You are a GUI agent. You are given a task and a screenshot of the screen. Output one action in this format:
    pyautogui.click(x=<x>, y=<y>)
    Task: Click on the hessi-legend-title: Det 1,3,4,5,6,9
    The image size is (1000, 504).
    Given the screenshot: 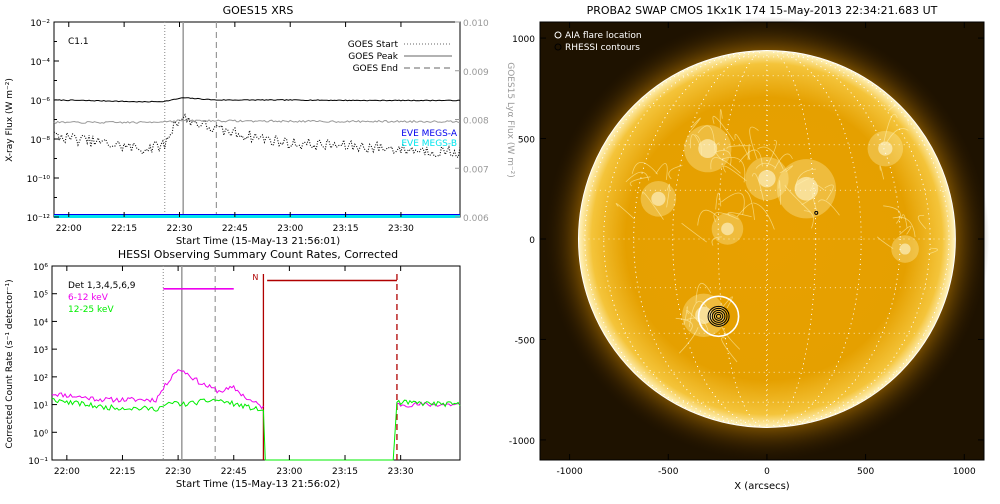 What is the action you would take?
    pyautogui.click(x=102, y=286)
    